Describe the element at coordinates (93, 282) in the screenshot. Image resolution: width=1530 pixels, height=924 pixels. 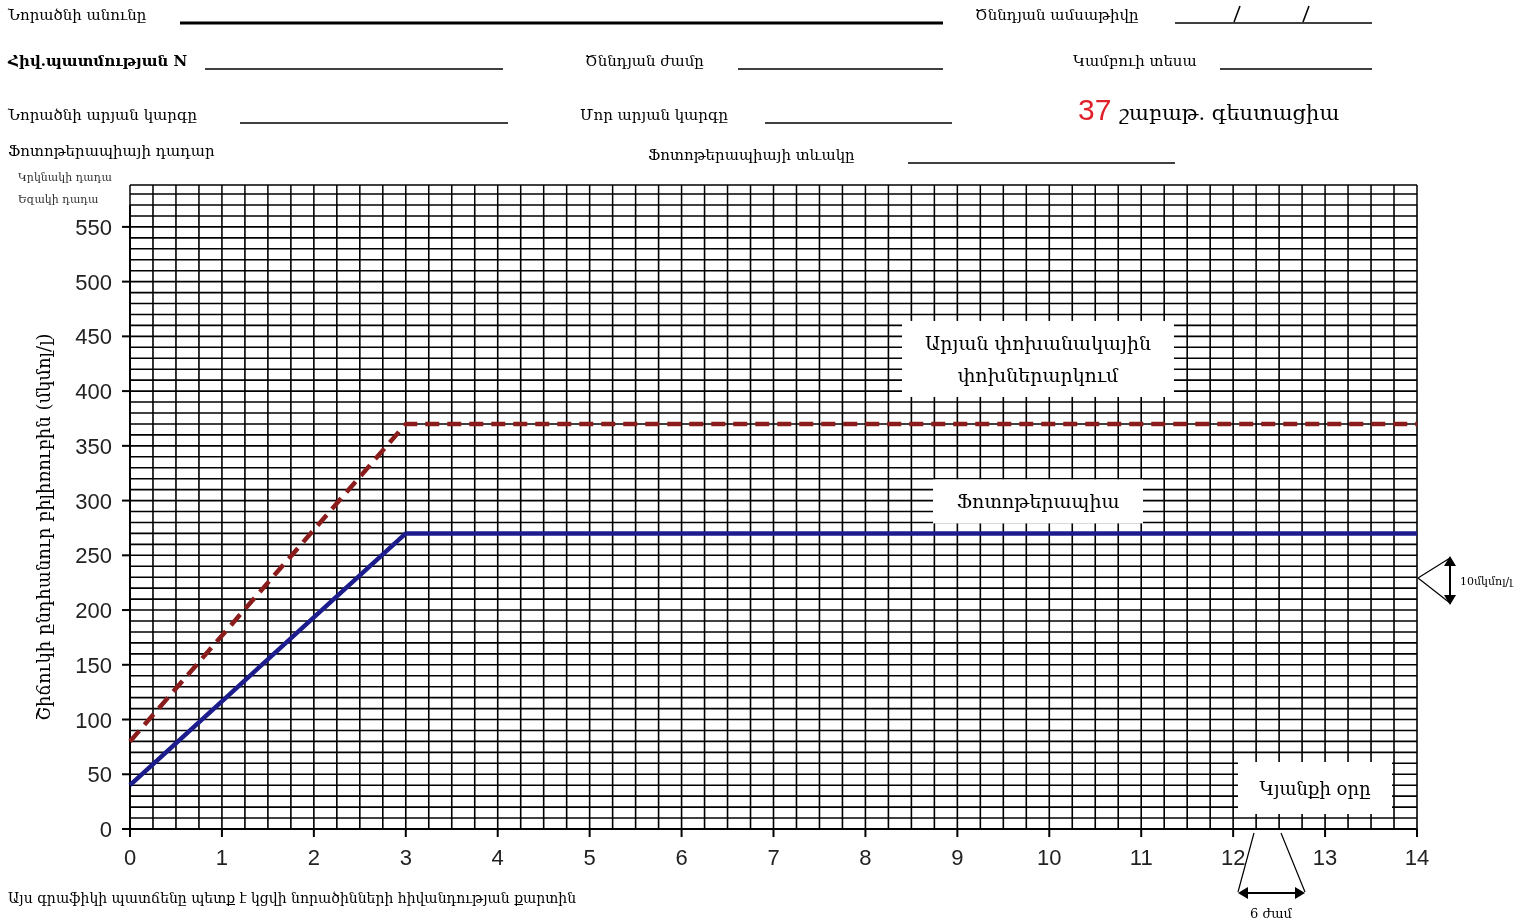
I see `y-tick-label: 500` at that location.